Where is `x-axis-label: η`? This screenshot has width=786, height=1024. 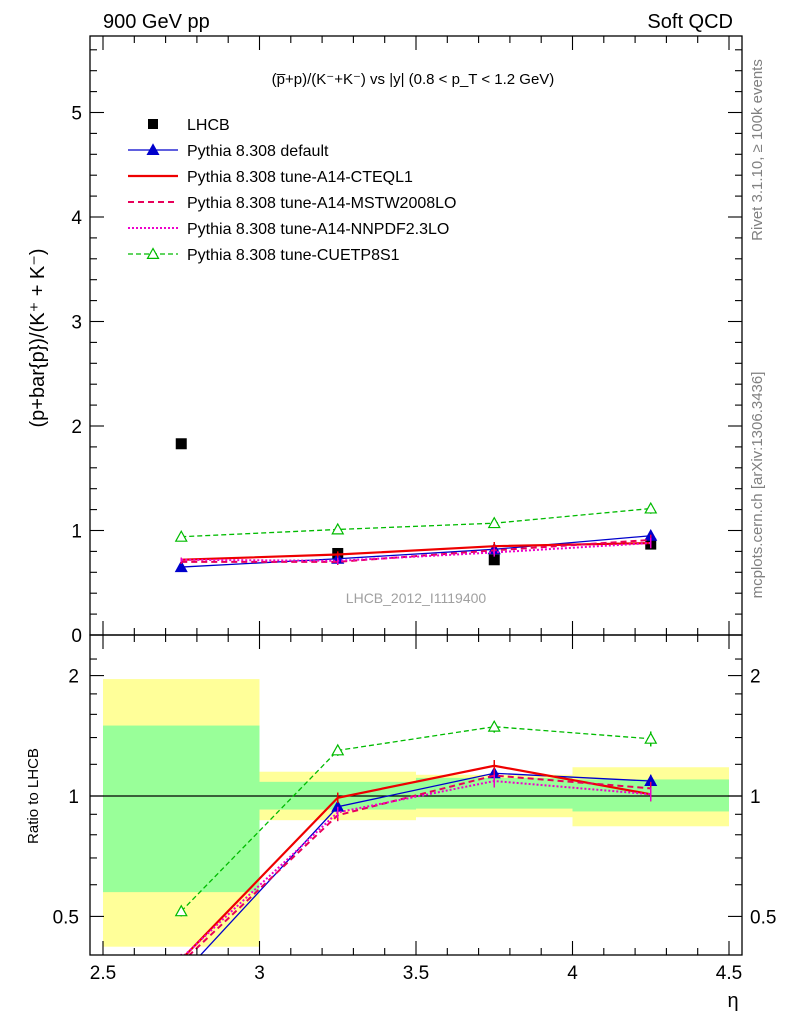
x-axis-label: η is located at coordinates (732, 1001).